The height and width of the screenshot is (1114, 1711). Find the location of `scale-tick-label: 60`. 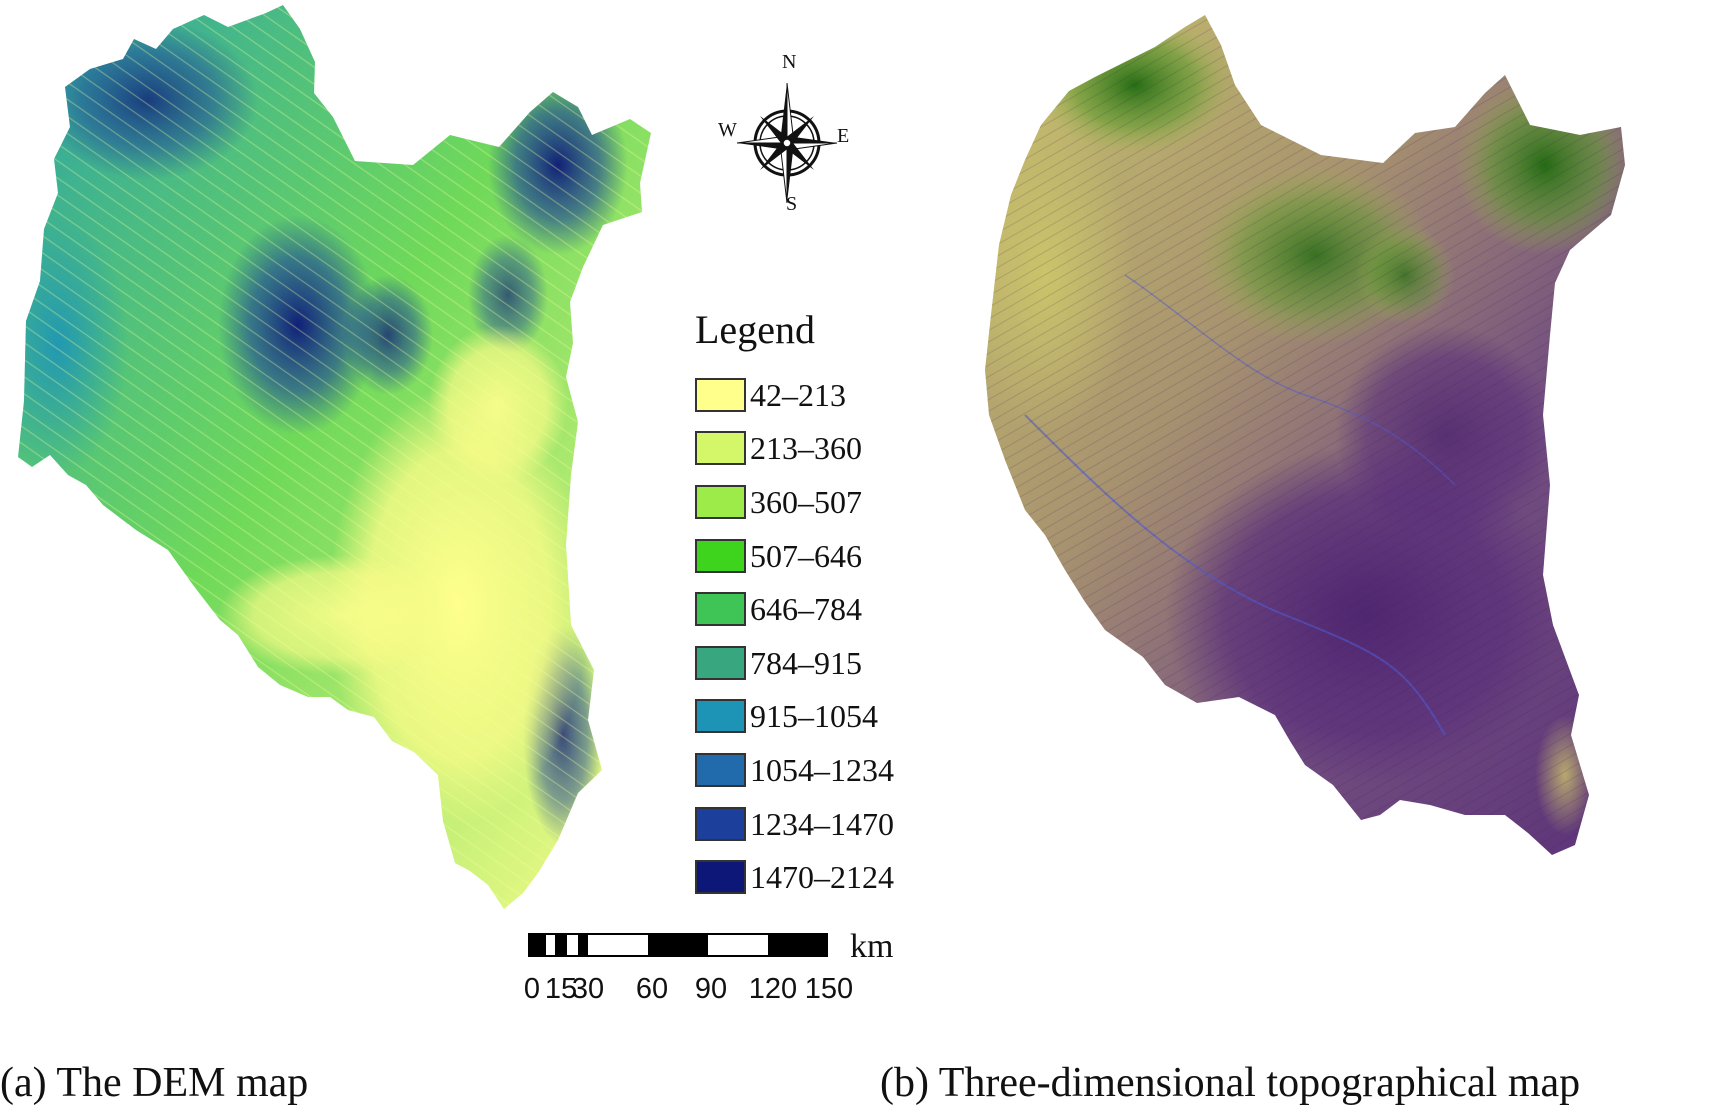

scale-tick-label: 60 is located at coordinates (652, 989).